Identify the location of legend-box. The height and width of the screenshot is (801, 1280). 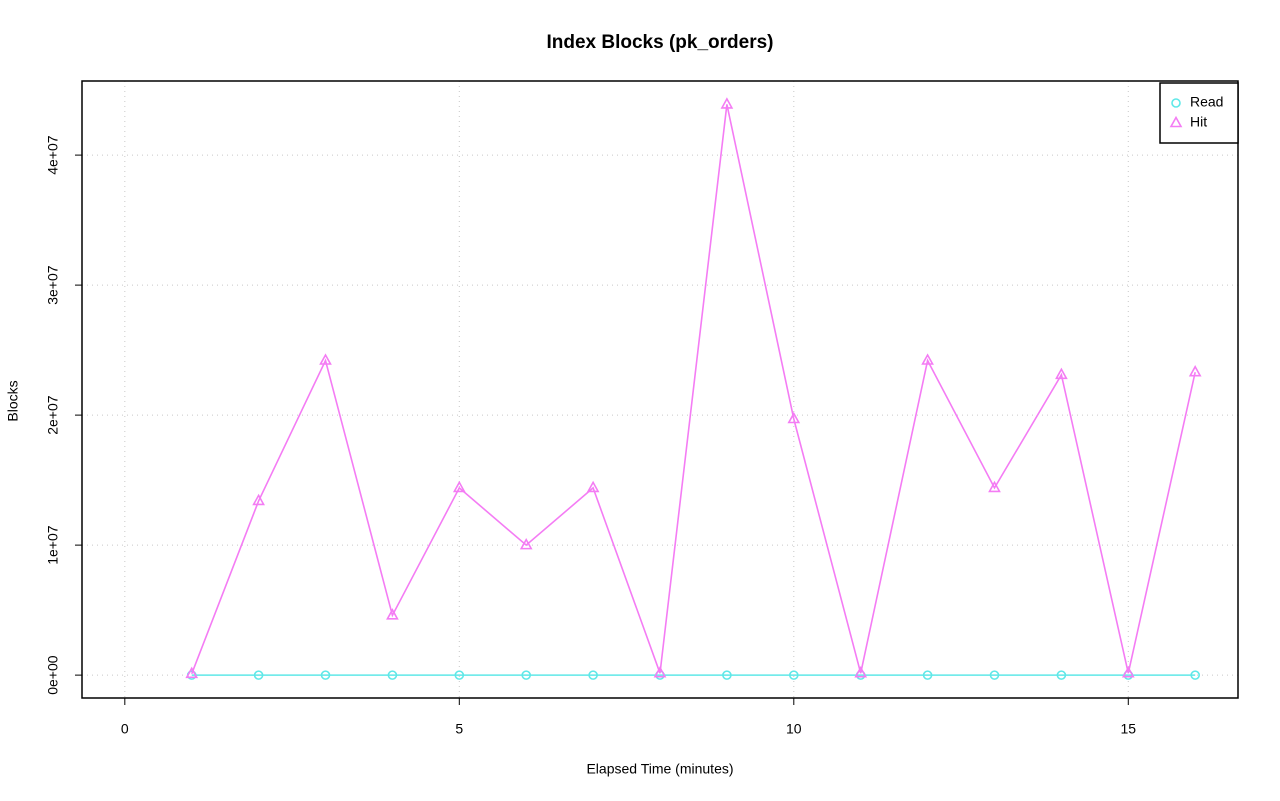
(1199, 113).